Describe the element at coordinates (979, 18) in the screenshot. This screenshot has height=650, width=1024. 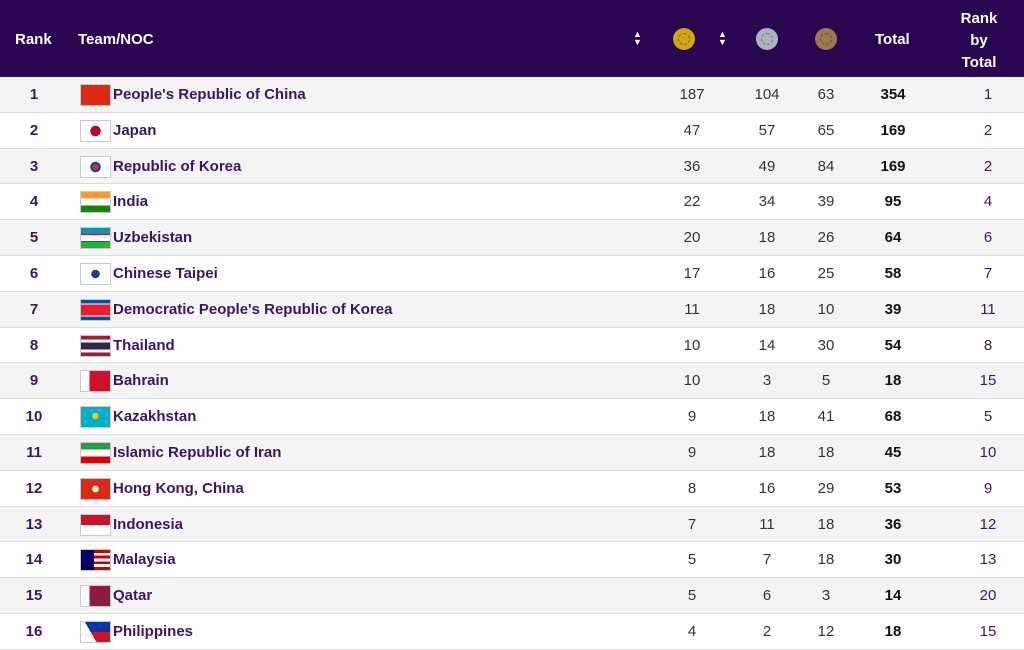
I see `rank-by-total-header-line: Rank` at that location.